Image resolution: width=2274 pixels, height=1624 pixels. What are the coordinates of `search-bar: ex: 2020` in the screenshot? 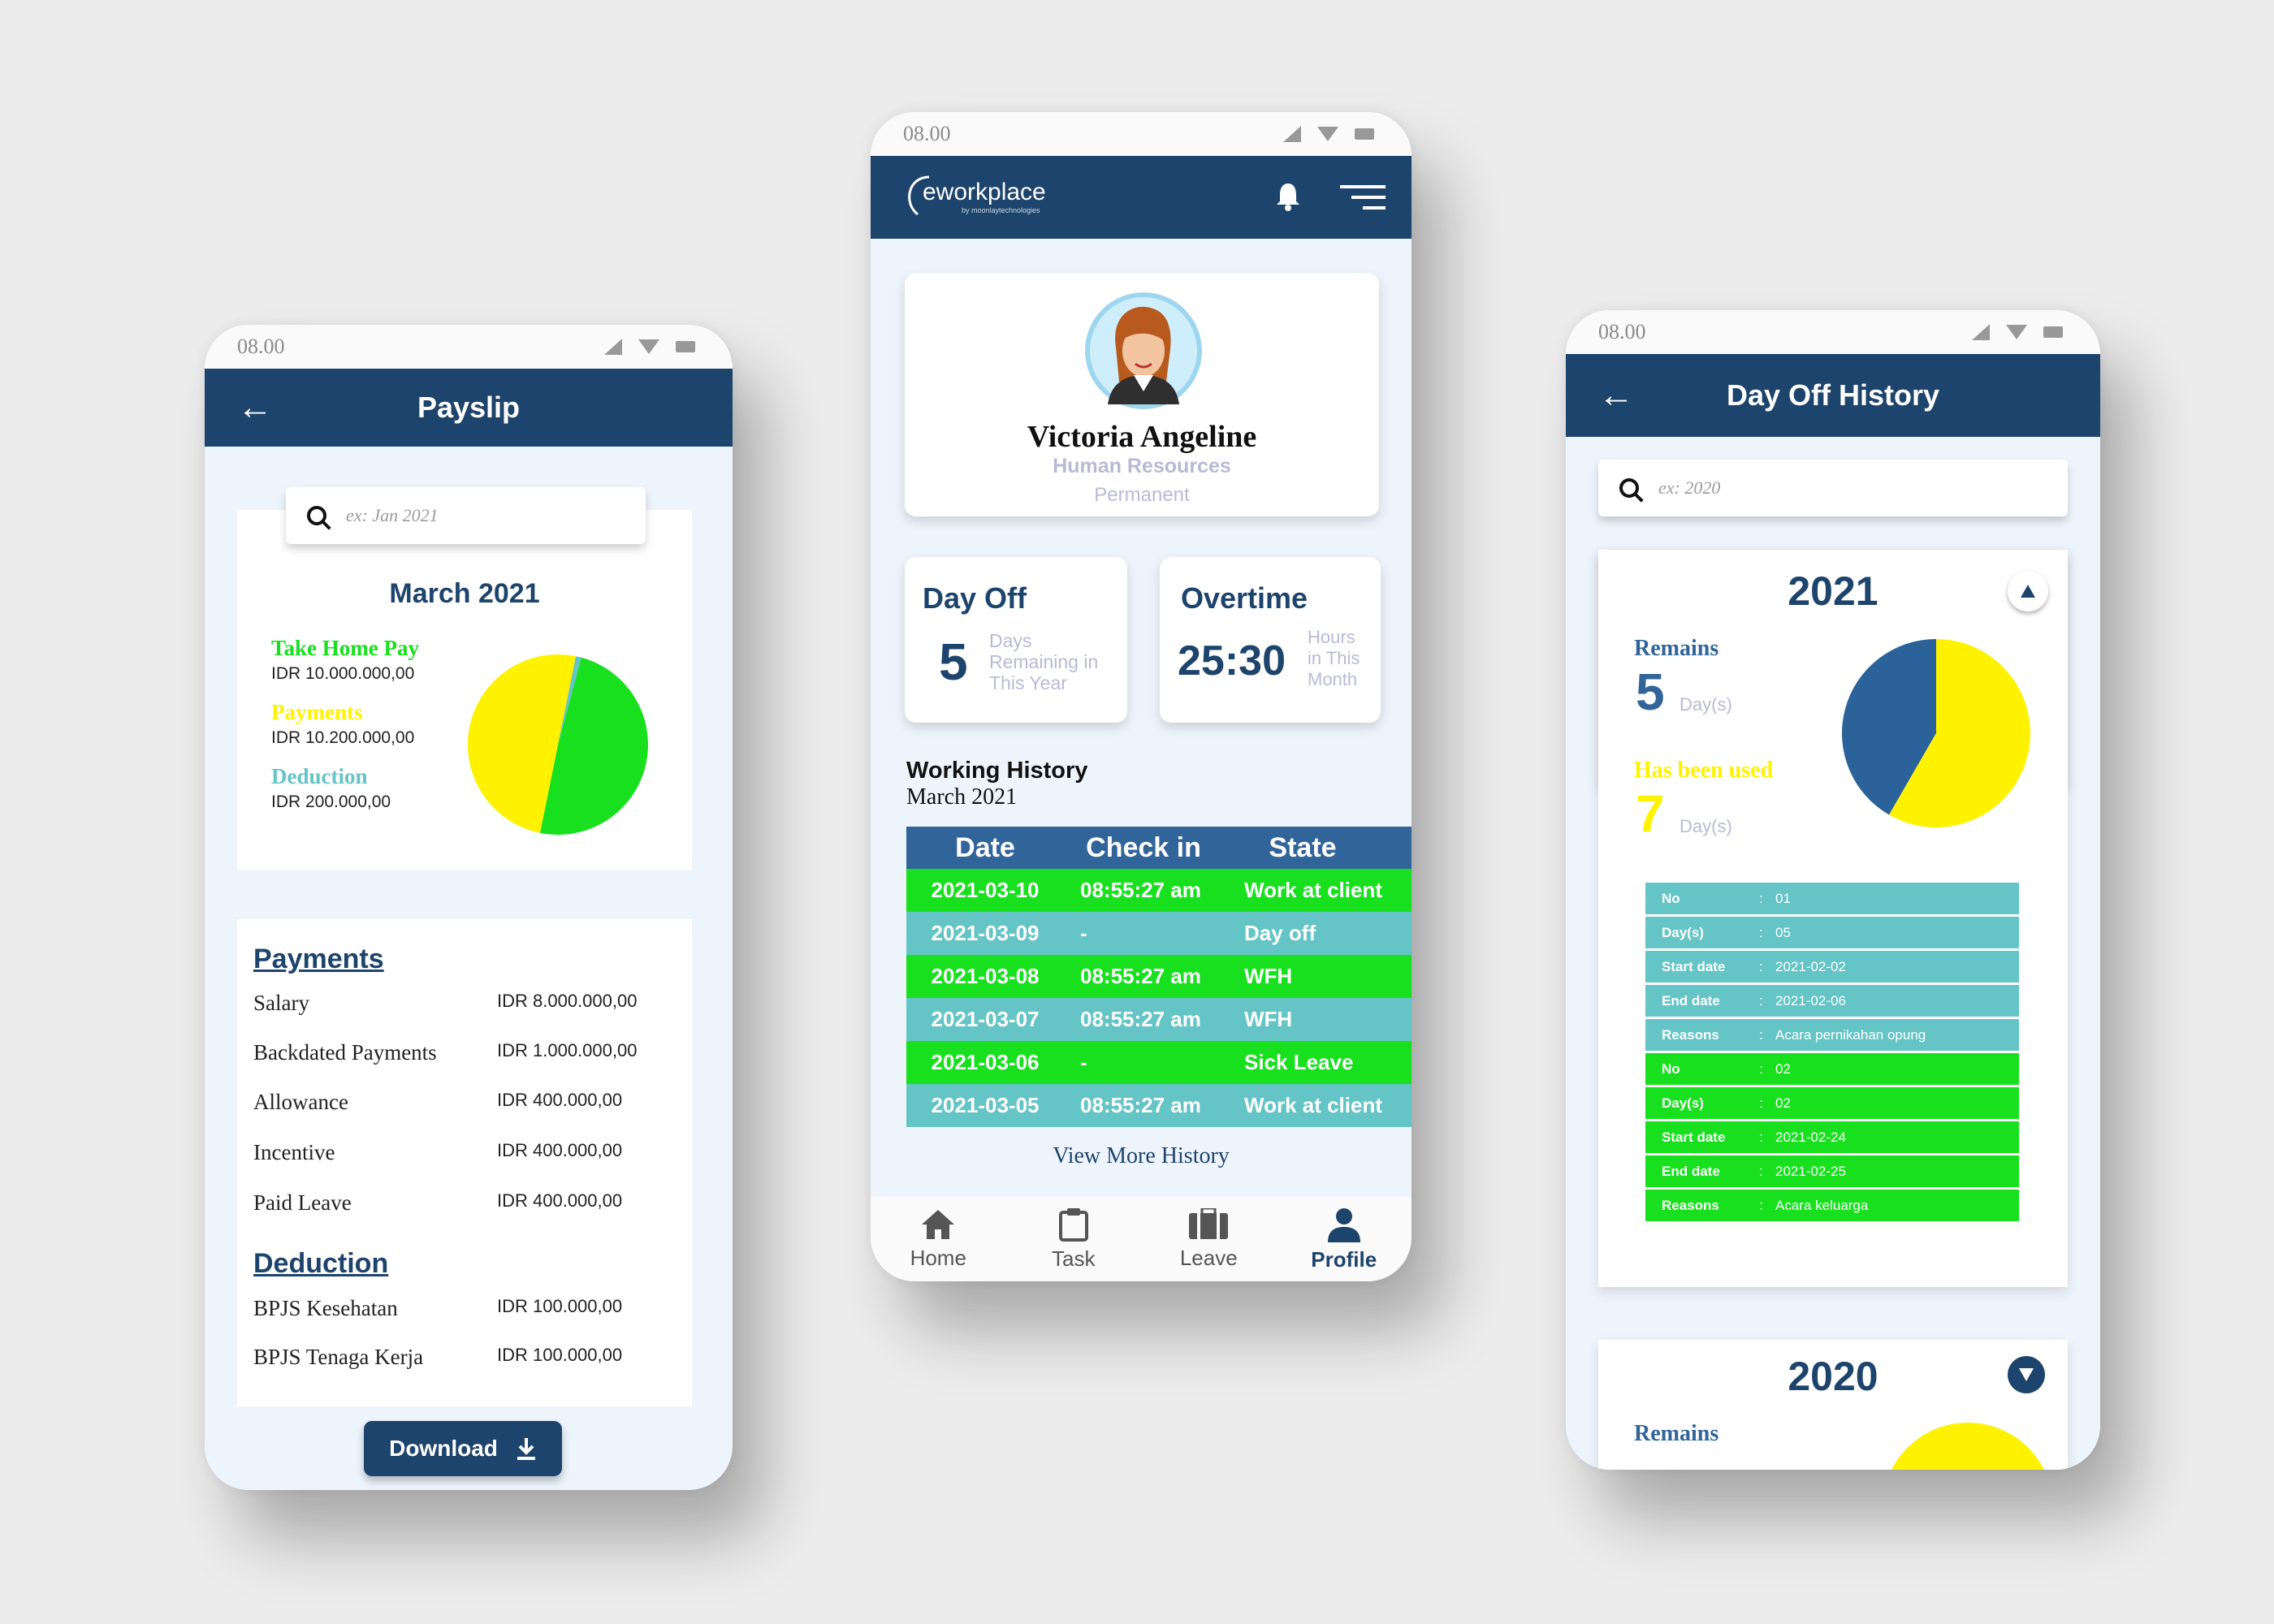 It's located at (1833, 488).